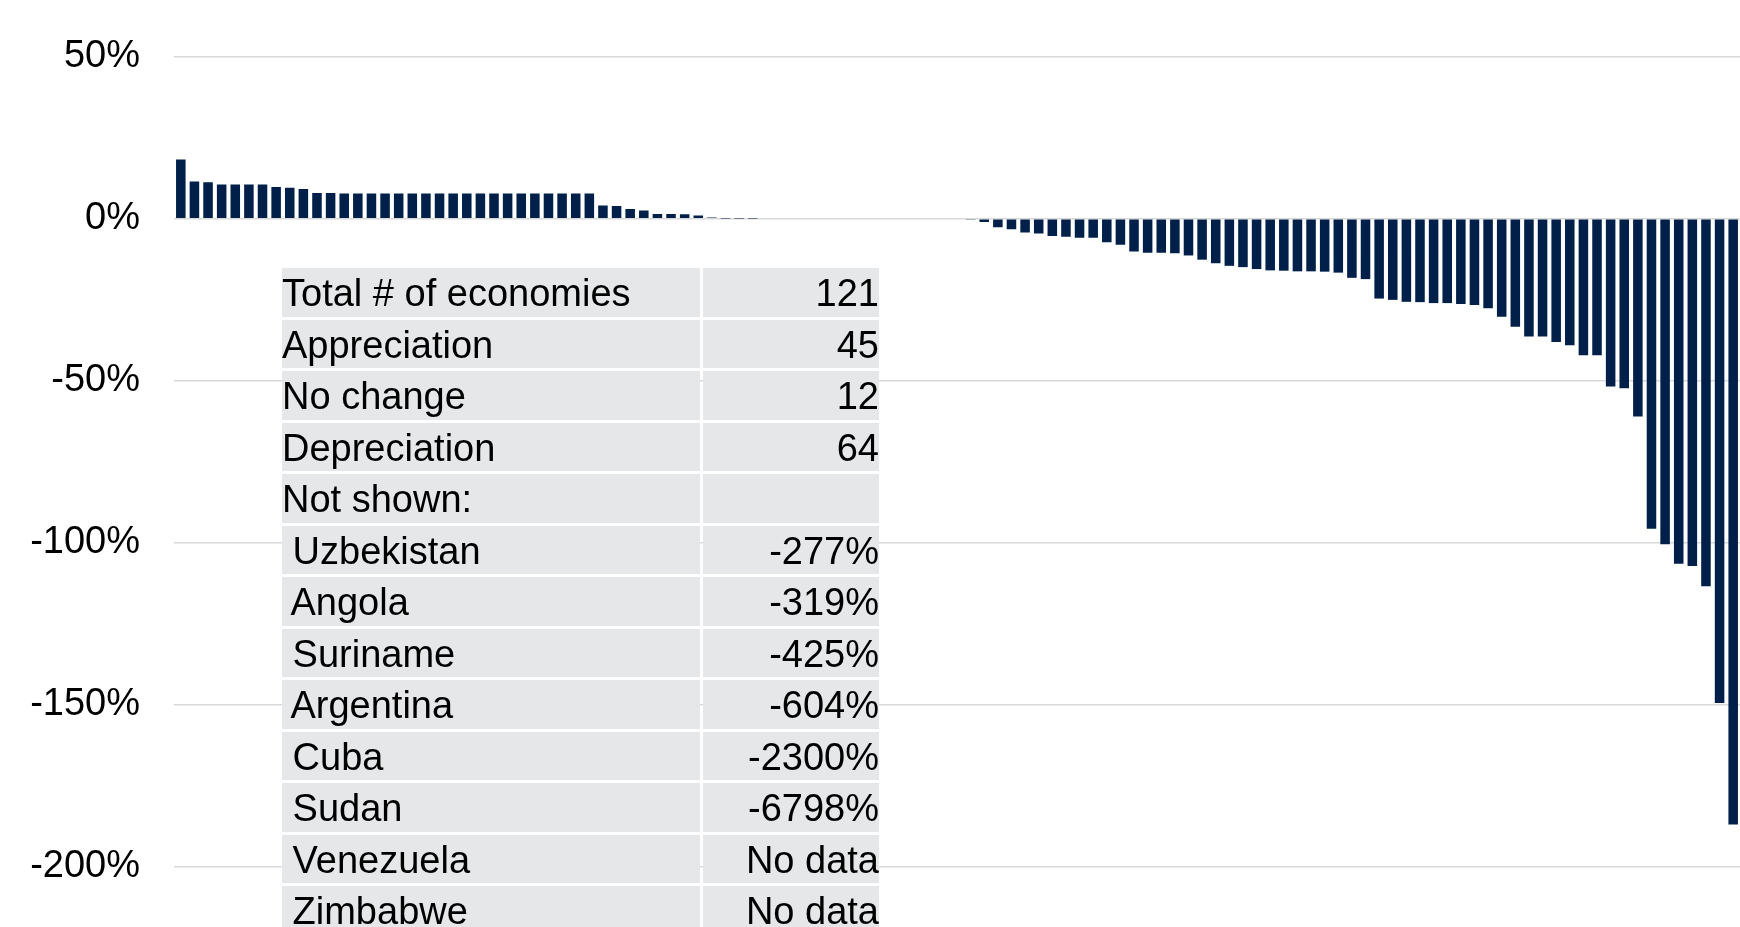 The width and height of the screenshot is (1740, 927). I want to click on y-tick-label: 0%, so click(112, 216).